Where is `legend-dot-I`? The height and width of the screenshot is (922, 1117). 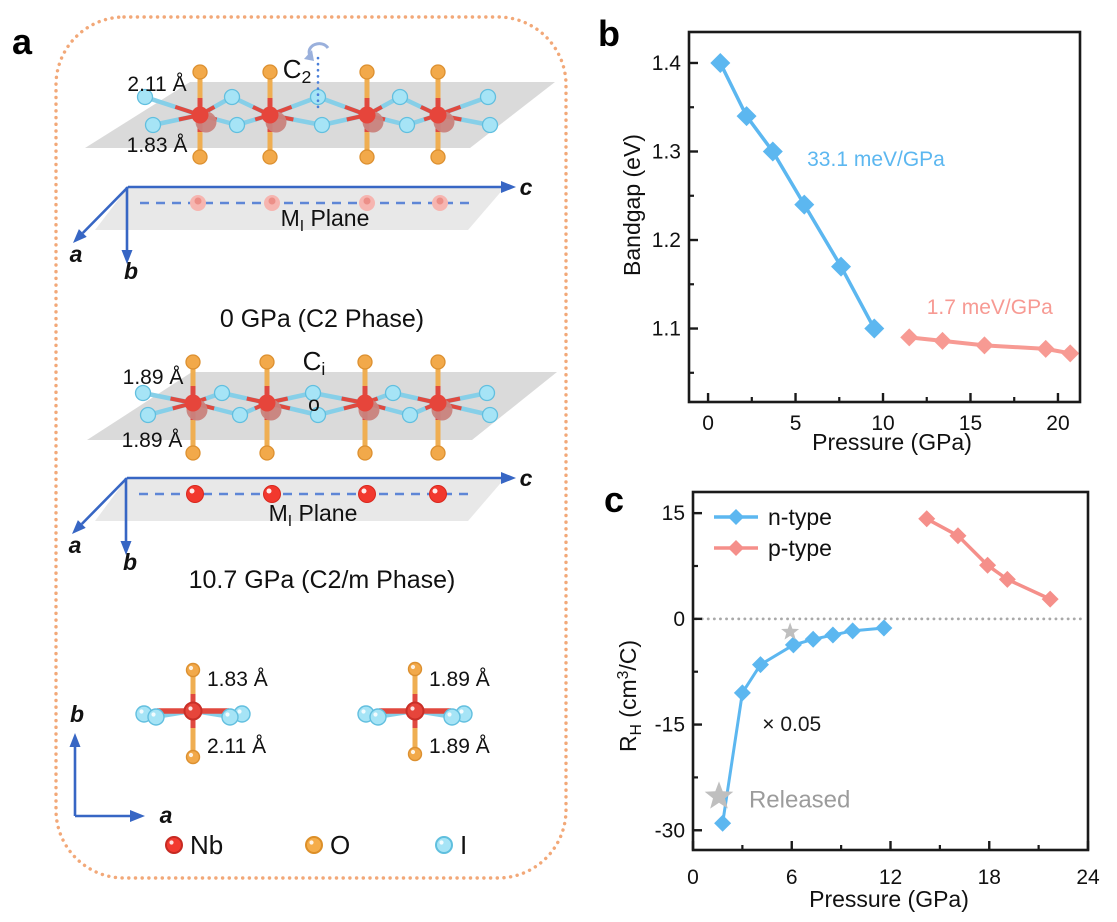
legend-dot-I is located at coordinates (444, 845).